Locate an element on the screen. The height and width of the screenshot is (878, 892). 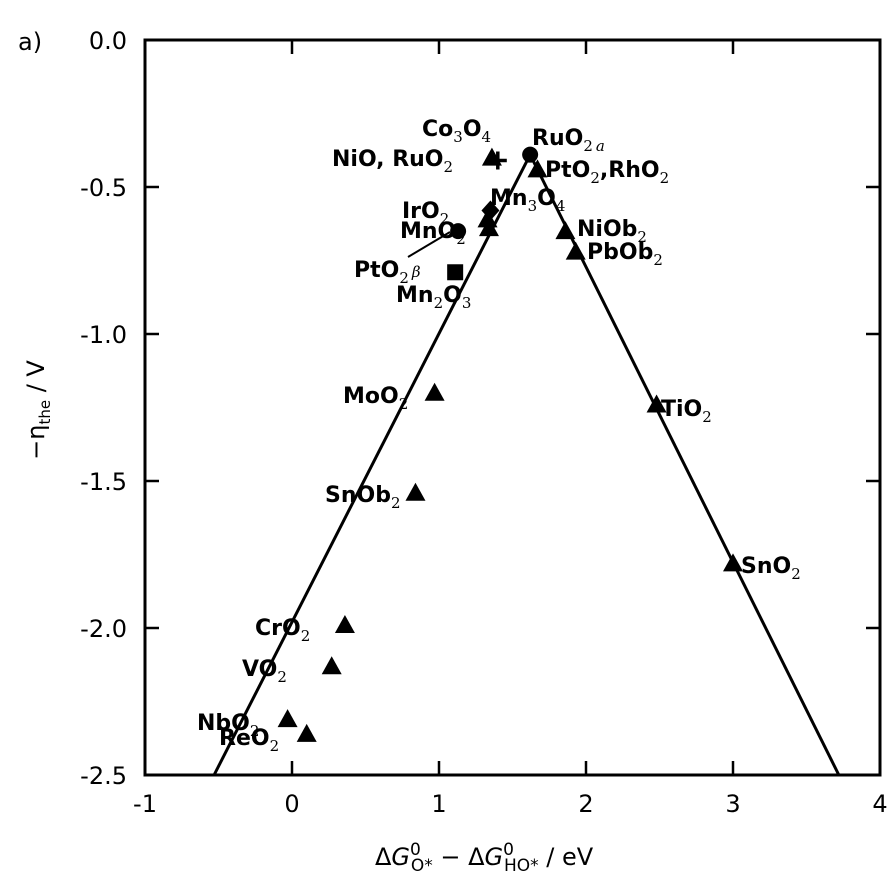
x-tick-label: 2 is located at coordinates (585, 804).